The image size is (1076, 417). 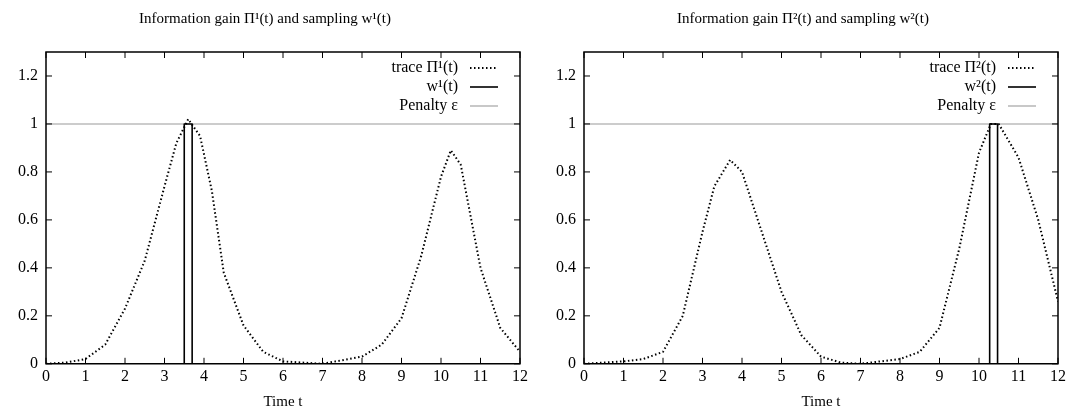 I want to click on chart-title: Information gain Π¹(t) and sampling w¹(t), so click(x=265, y=18).